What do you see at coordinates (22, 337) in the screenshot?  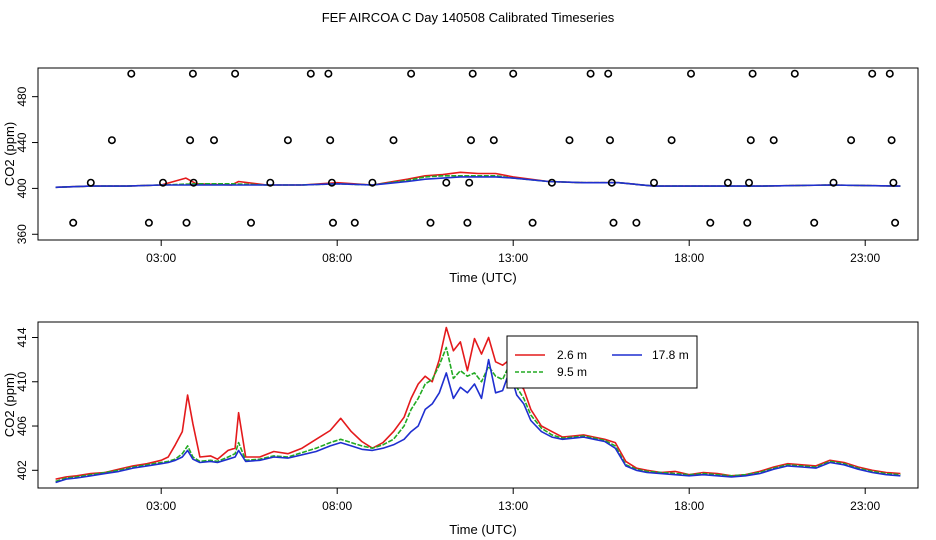 I see `bottom-y-tick-label: 414` at bounding box center [22, 337].